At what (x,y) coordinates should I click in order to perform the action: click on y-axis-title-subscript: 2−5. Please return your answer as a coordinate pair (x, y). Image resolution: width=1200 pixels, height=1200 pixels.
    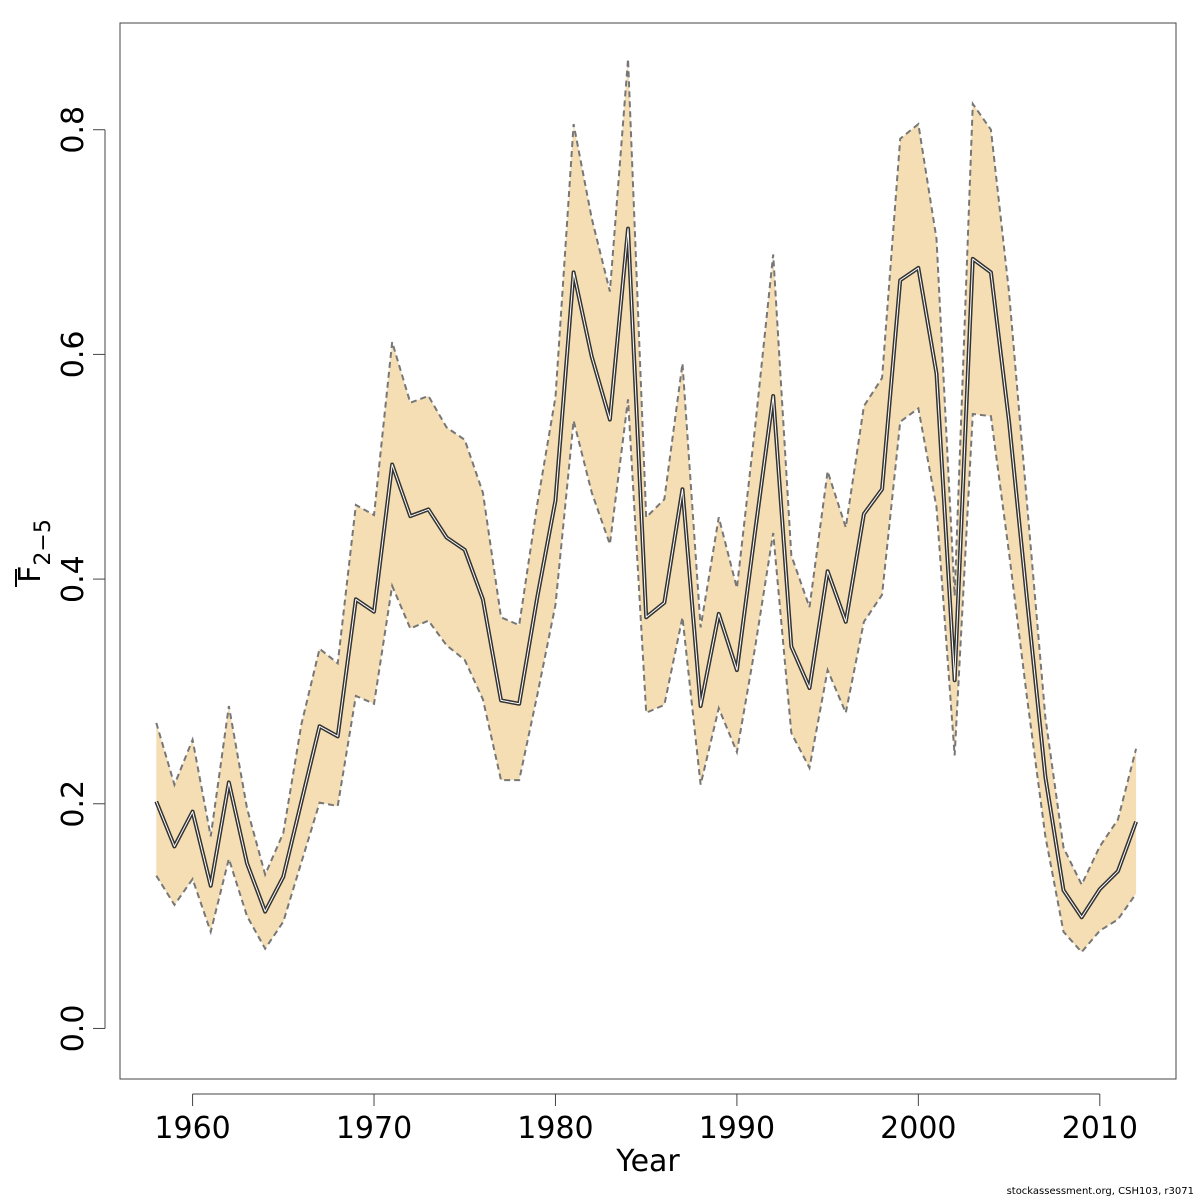
    Looking at the image, I should click on (43, 542).